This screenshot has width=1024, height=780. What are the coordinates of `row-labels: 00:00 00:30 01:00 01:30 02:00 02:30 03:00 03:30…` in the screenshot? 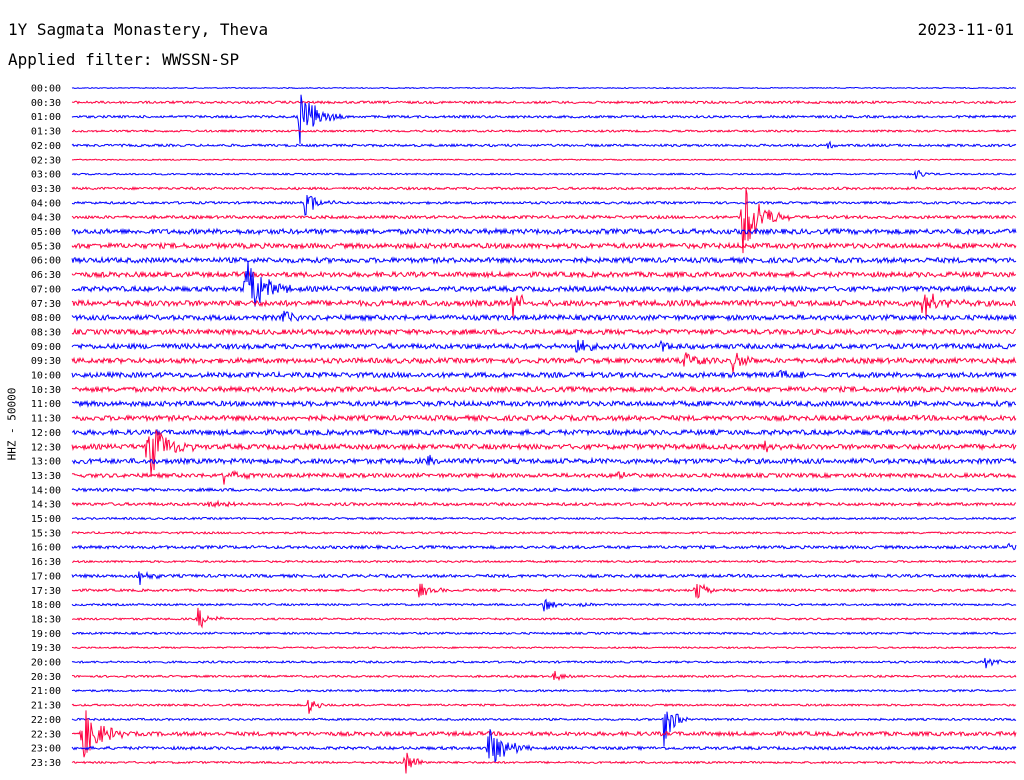 It's located at (46, 426).